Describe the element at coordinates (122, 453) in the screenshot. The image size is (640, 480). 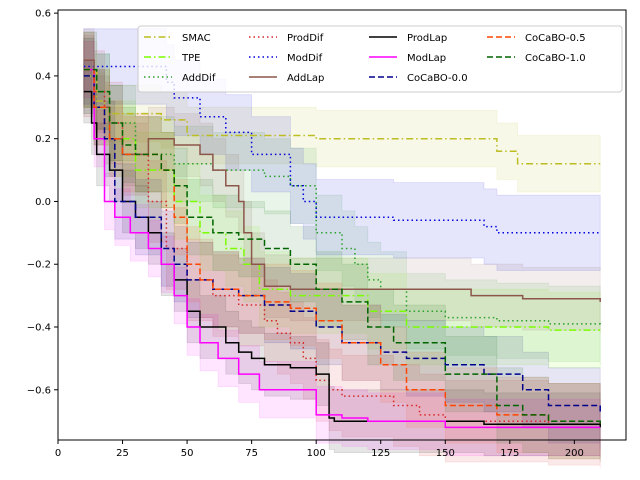
I see `x-tick-label: 25` at that location.